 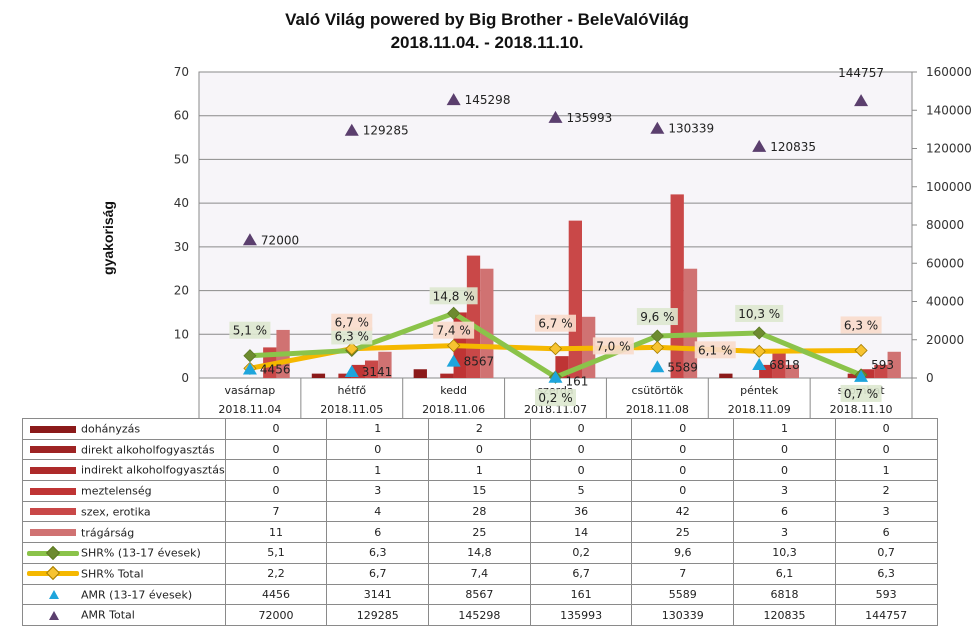 What do you see at coordinates (488, 100) in the screenshot?
I see `amr-total-label: 145298` at bounding box center [488, 100].